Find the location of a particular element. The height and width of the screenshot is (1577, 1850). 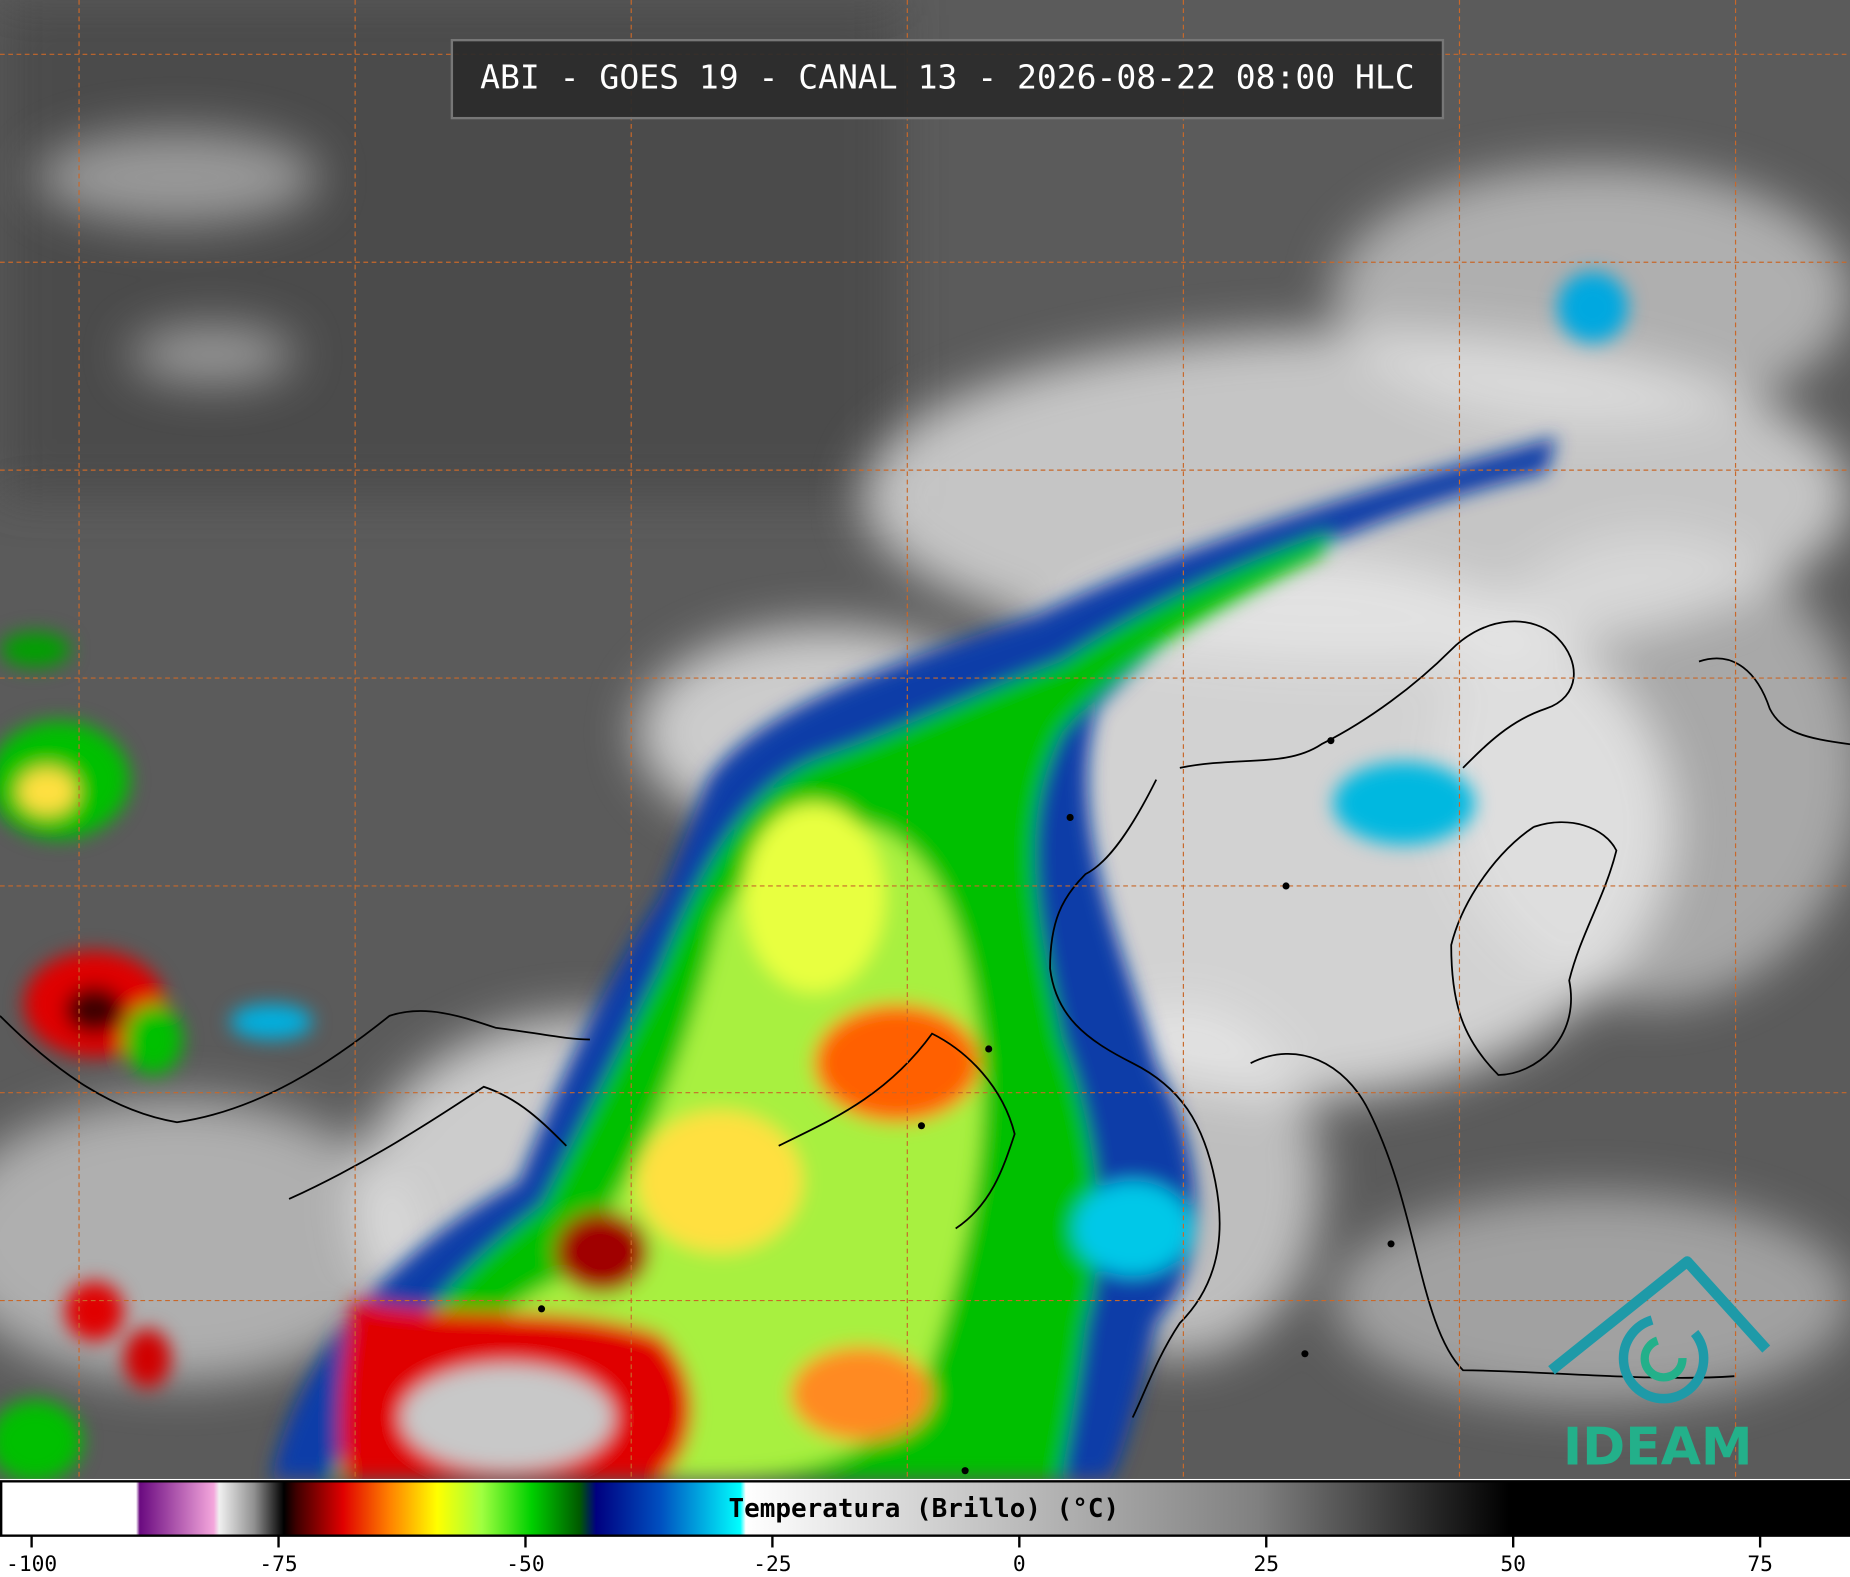

tick-label: -25 is located at coordinates (772, 1564).